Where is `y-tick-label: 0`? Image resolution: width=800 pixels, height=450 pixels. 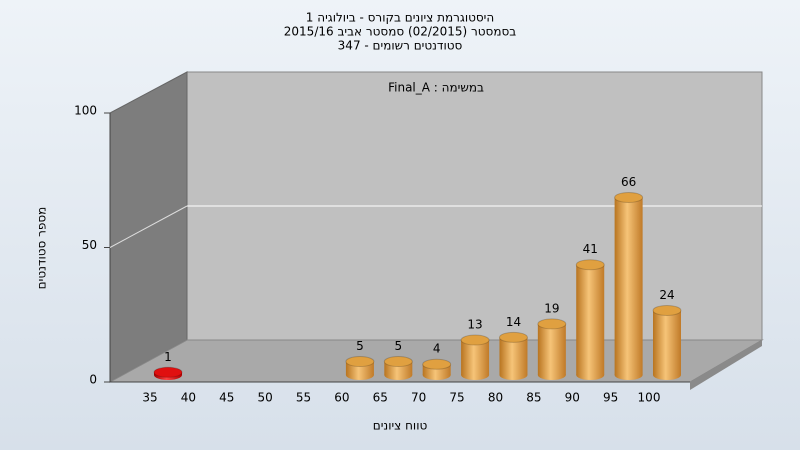
y-tick-label: 0 is located at coordinates (93, 380).